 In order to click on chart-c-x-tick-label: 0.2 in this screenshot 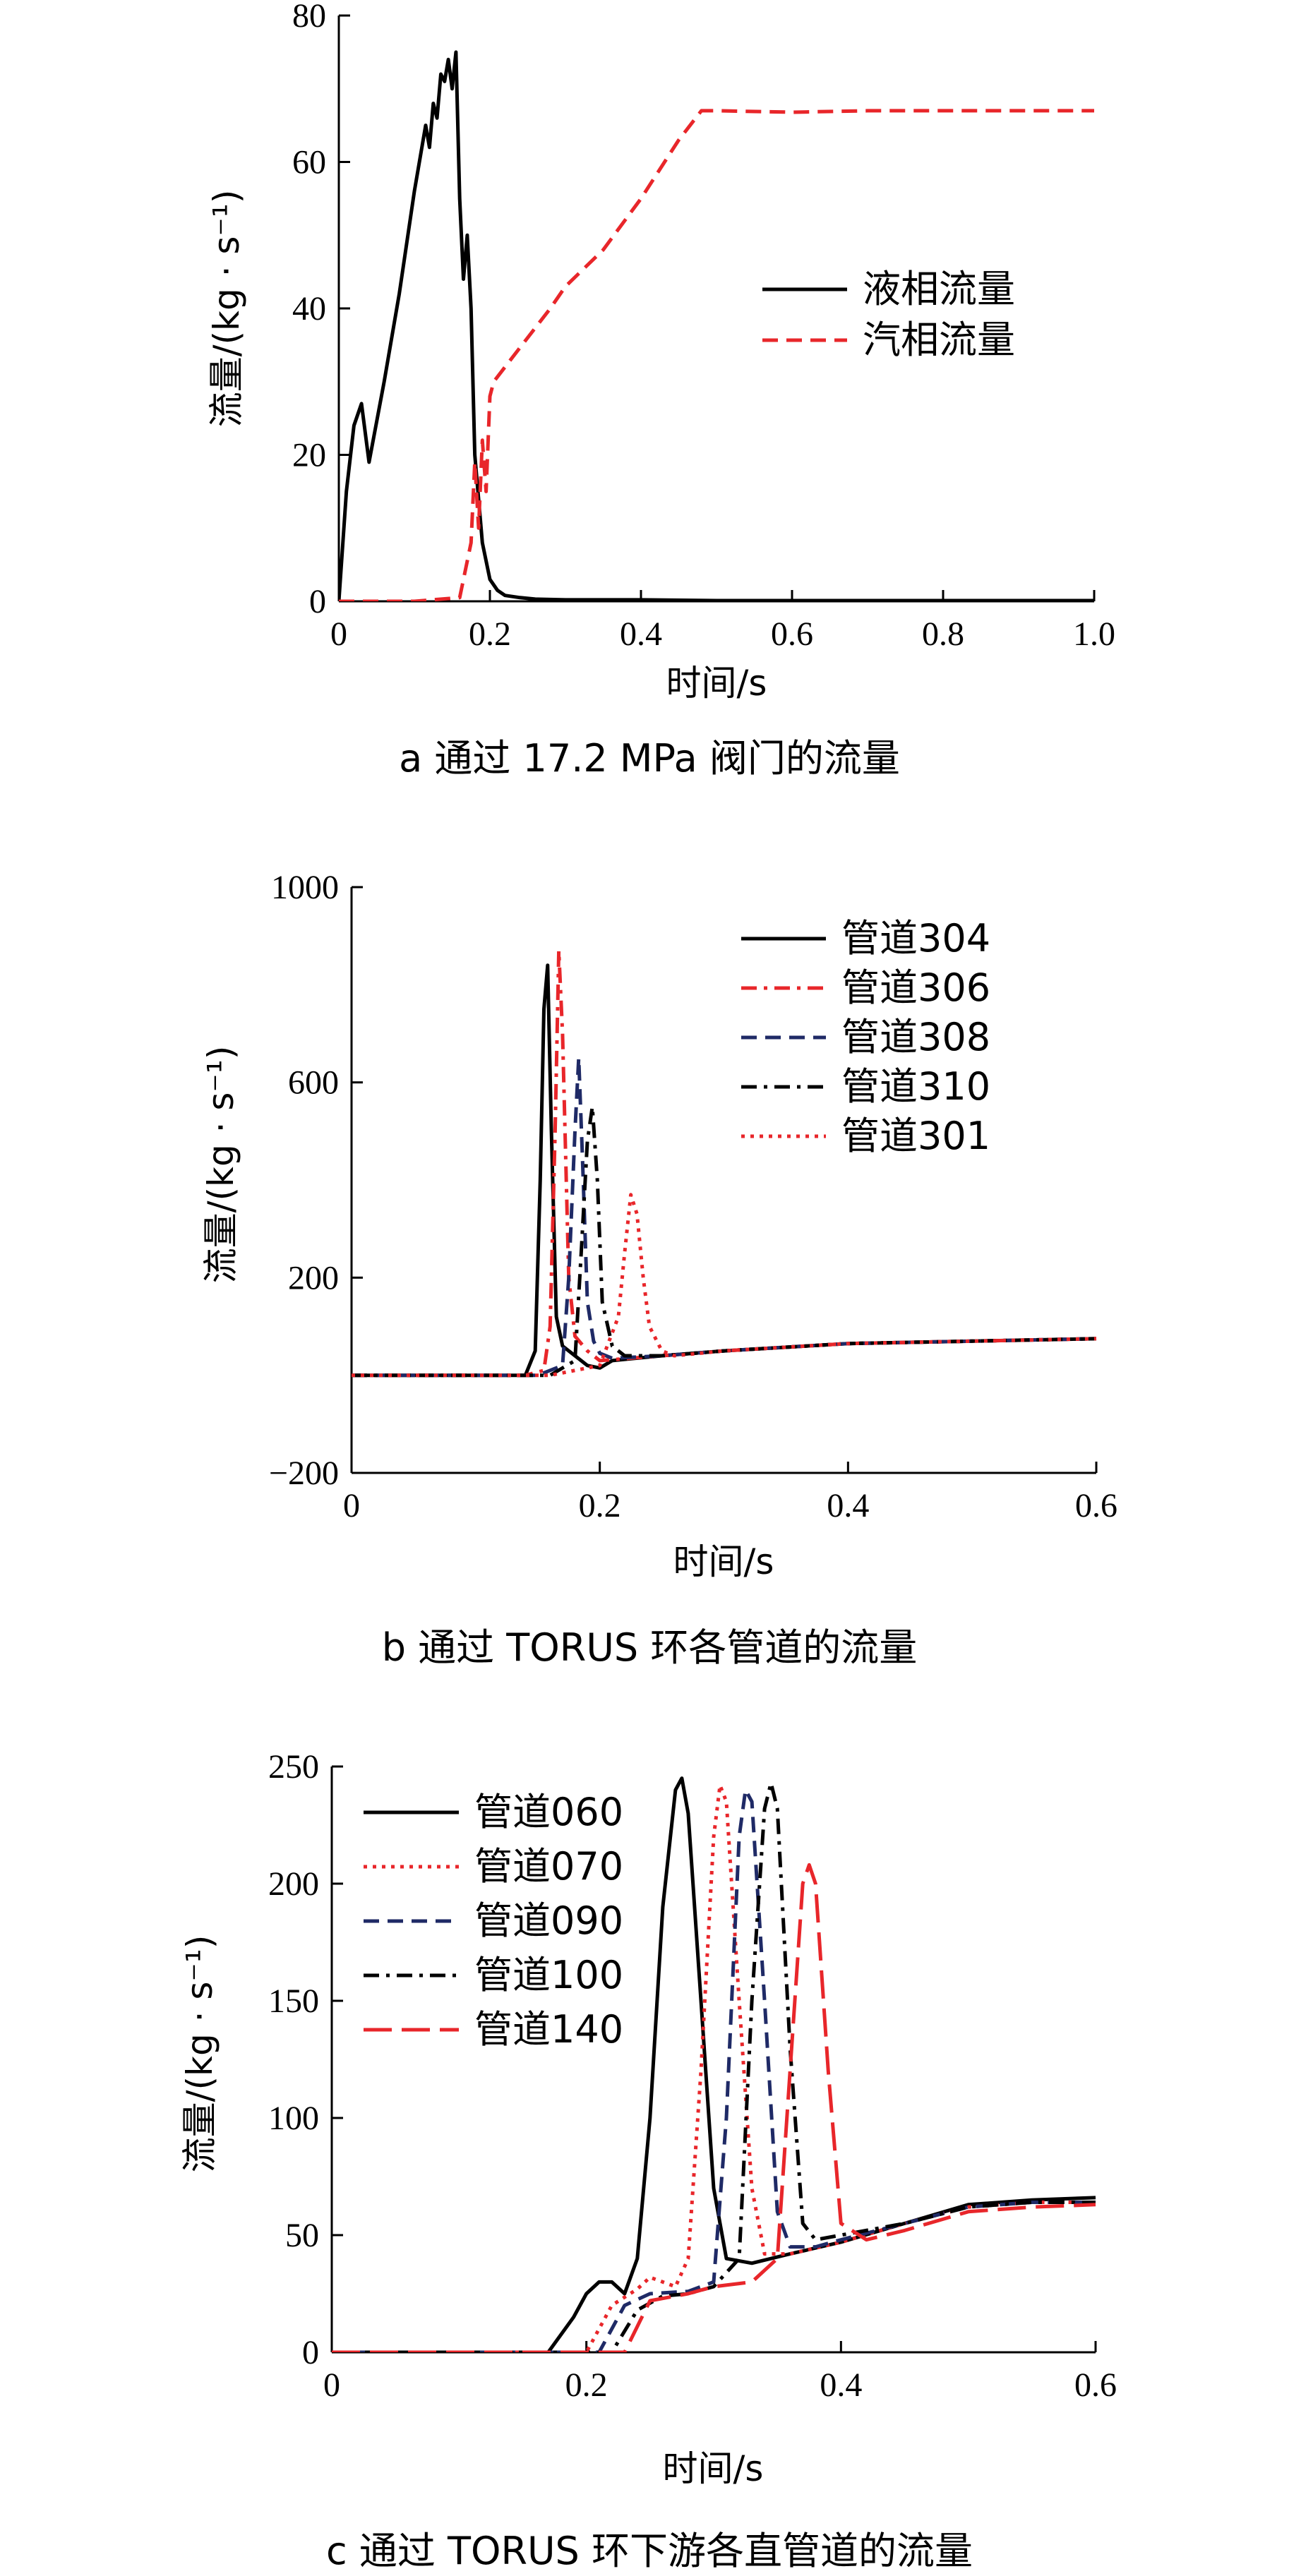, I will do `click(586, 2385)`.